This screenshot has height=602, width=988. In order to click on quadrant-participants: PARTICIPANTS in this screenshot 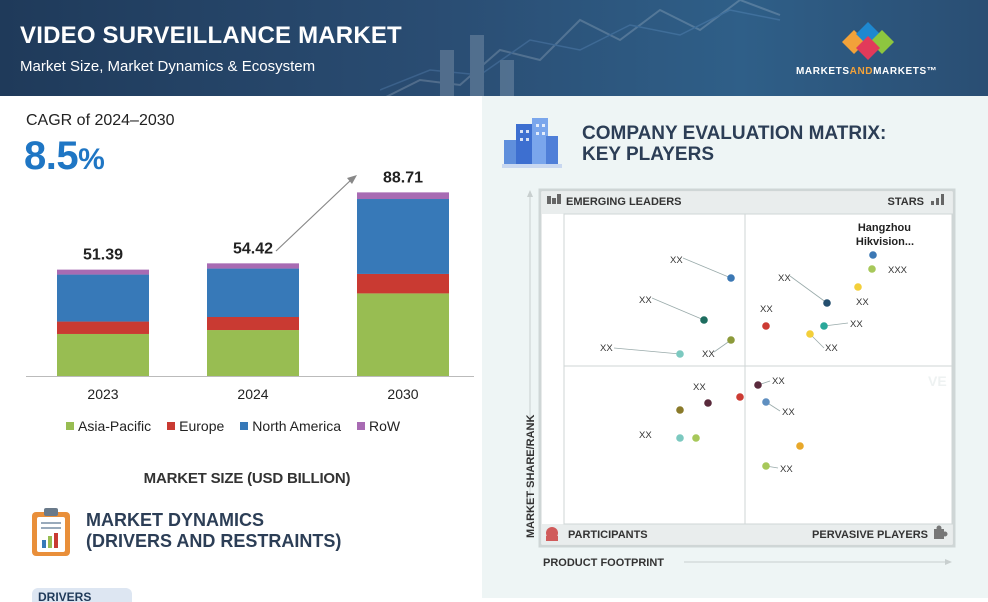, I will do `click(608, 535)`.